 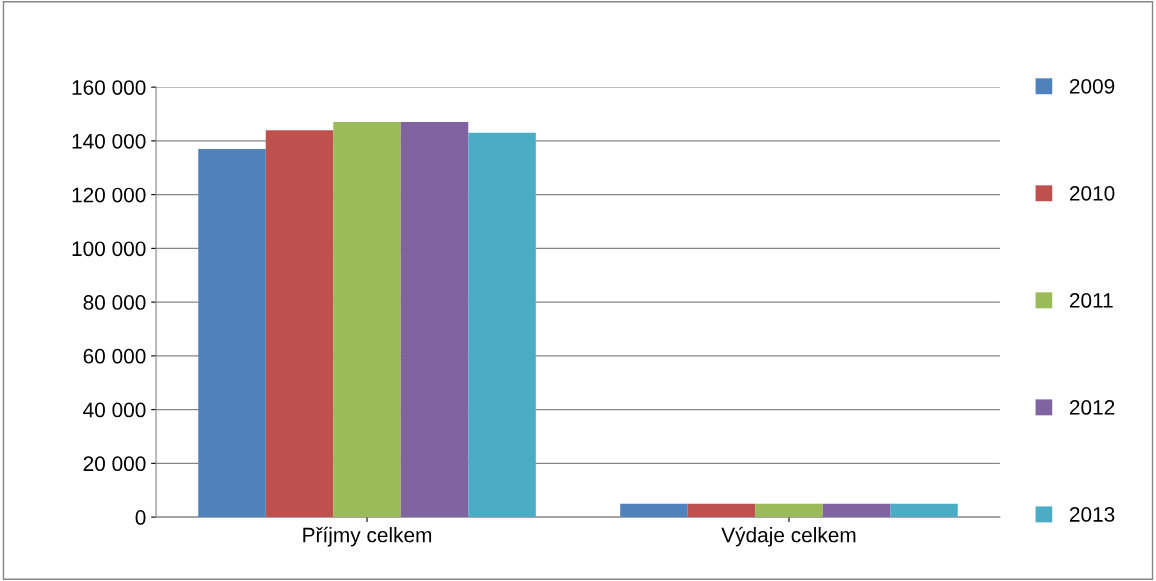 What do you see at coordinates (109, 195) in the screenshot?
I see `y-tick-label: 120 000` at bounding box center [109, 195].